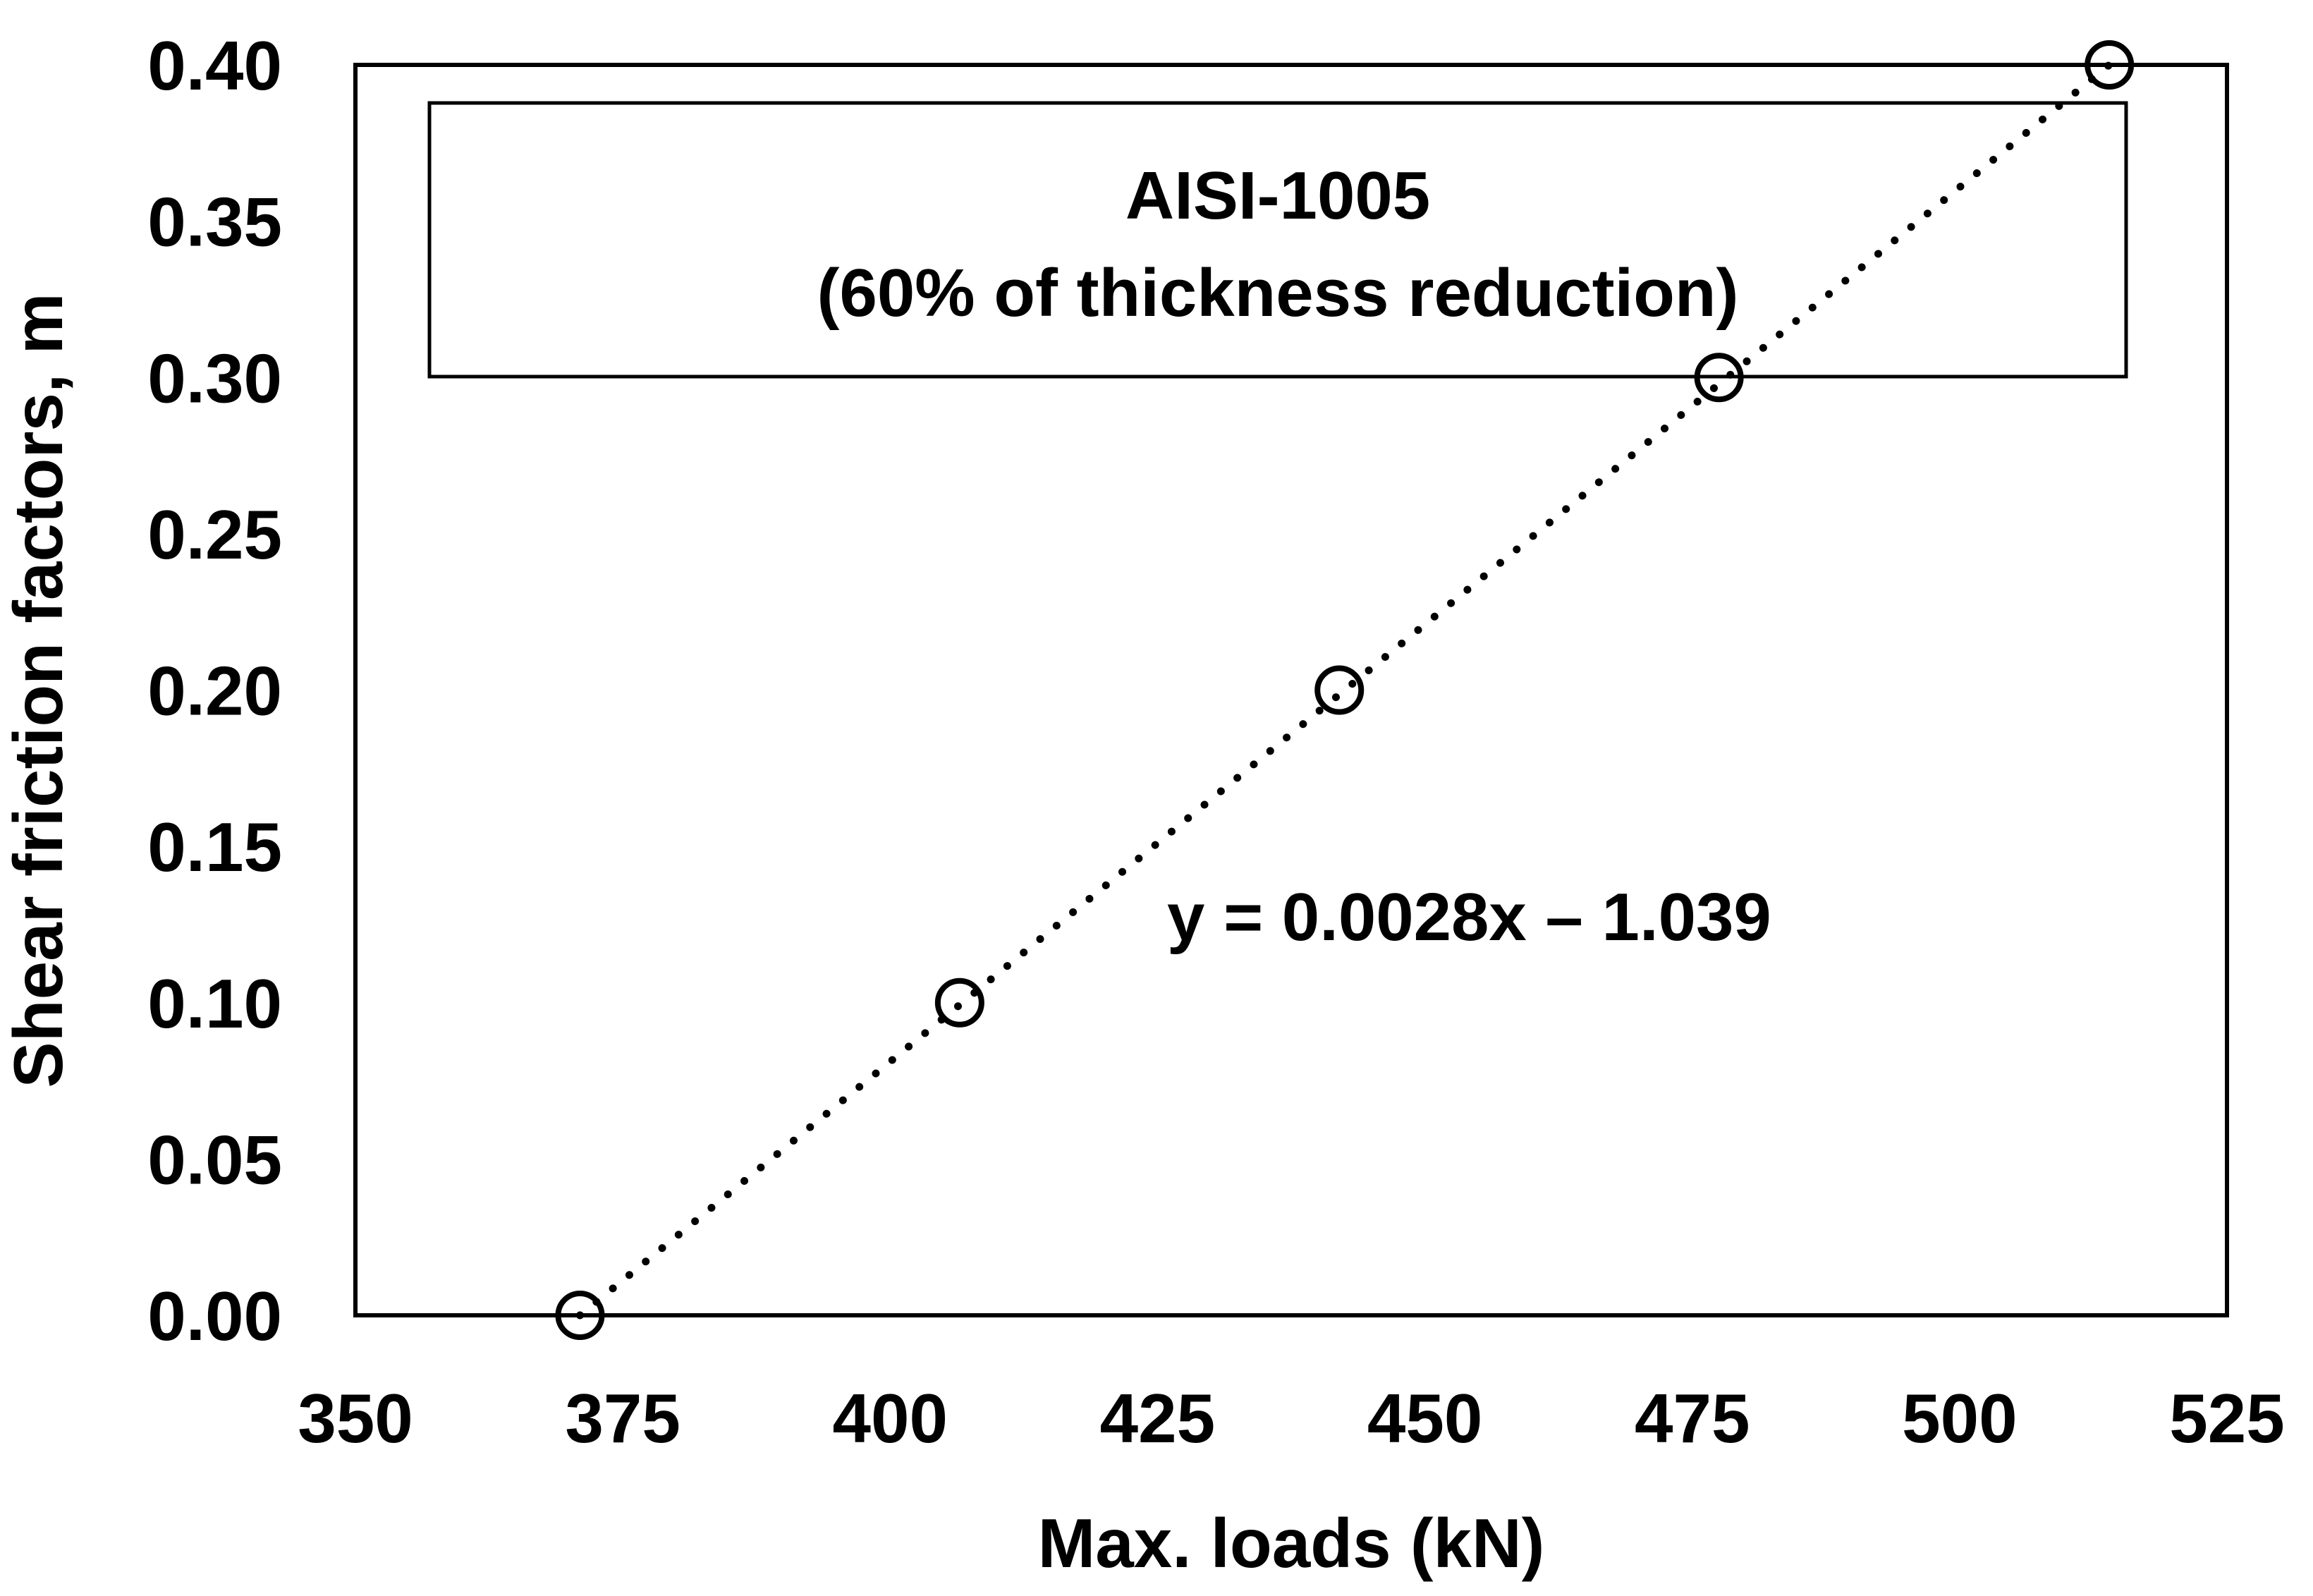  Describe the element at coordinates (1469, 917) in the screenshot. I see `trendline-equation: y = 0.0028x – 1.039` at that location.